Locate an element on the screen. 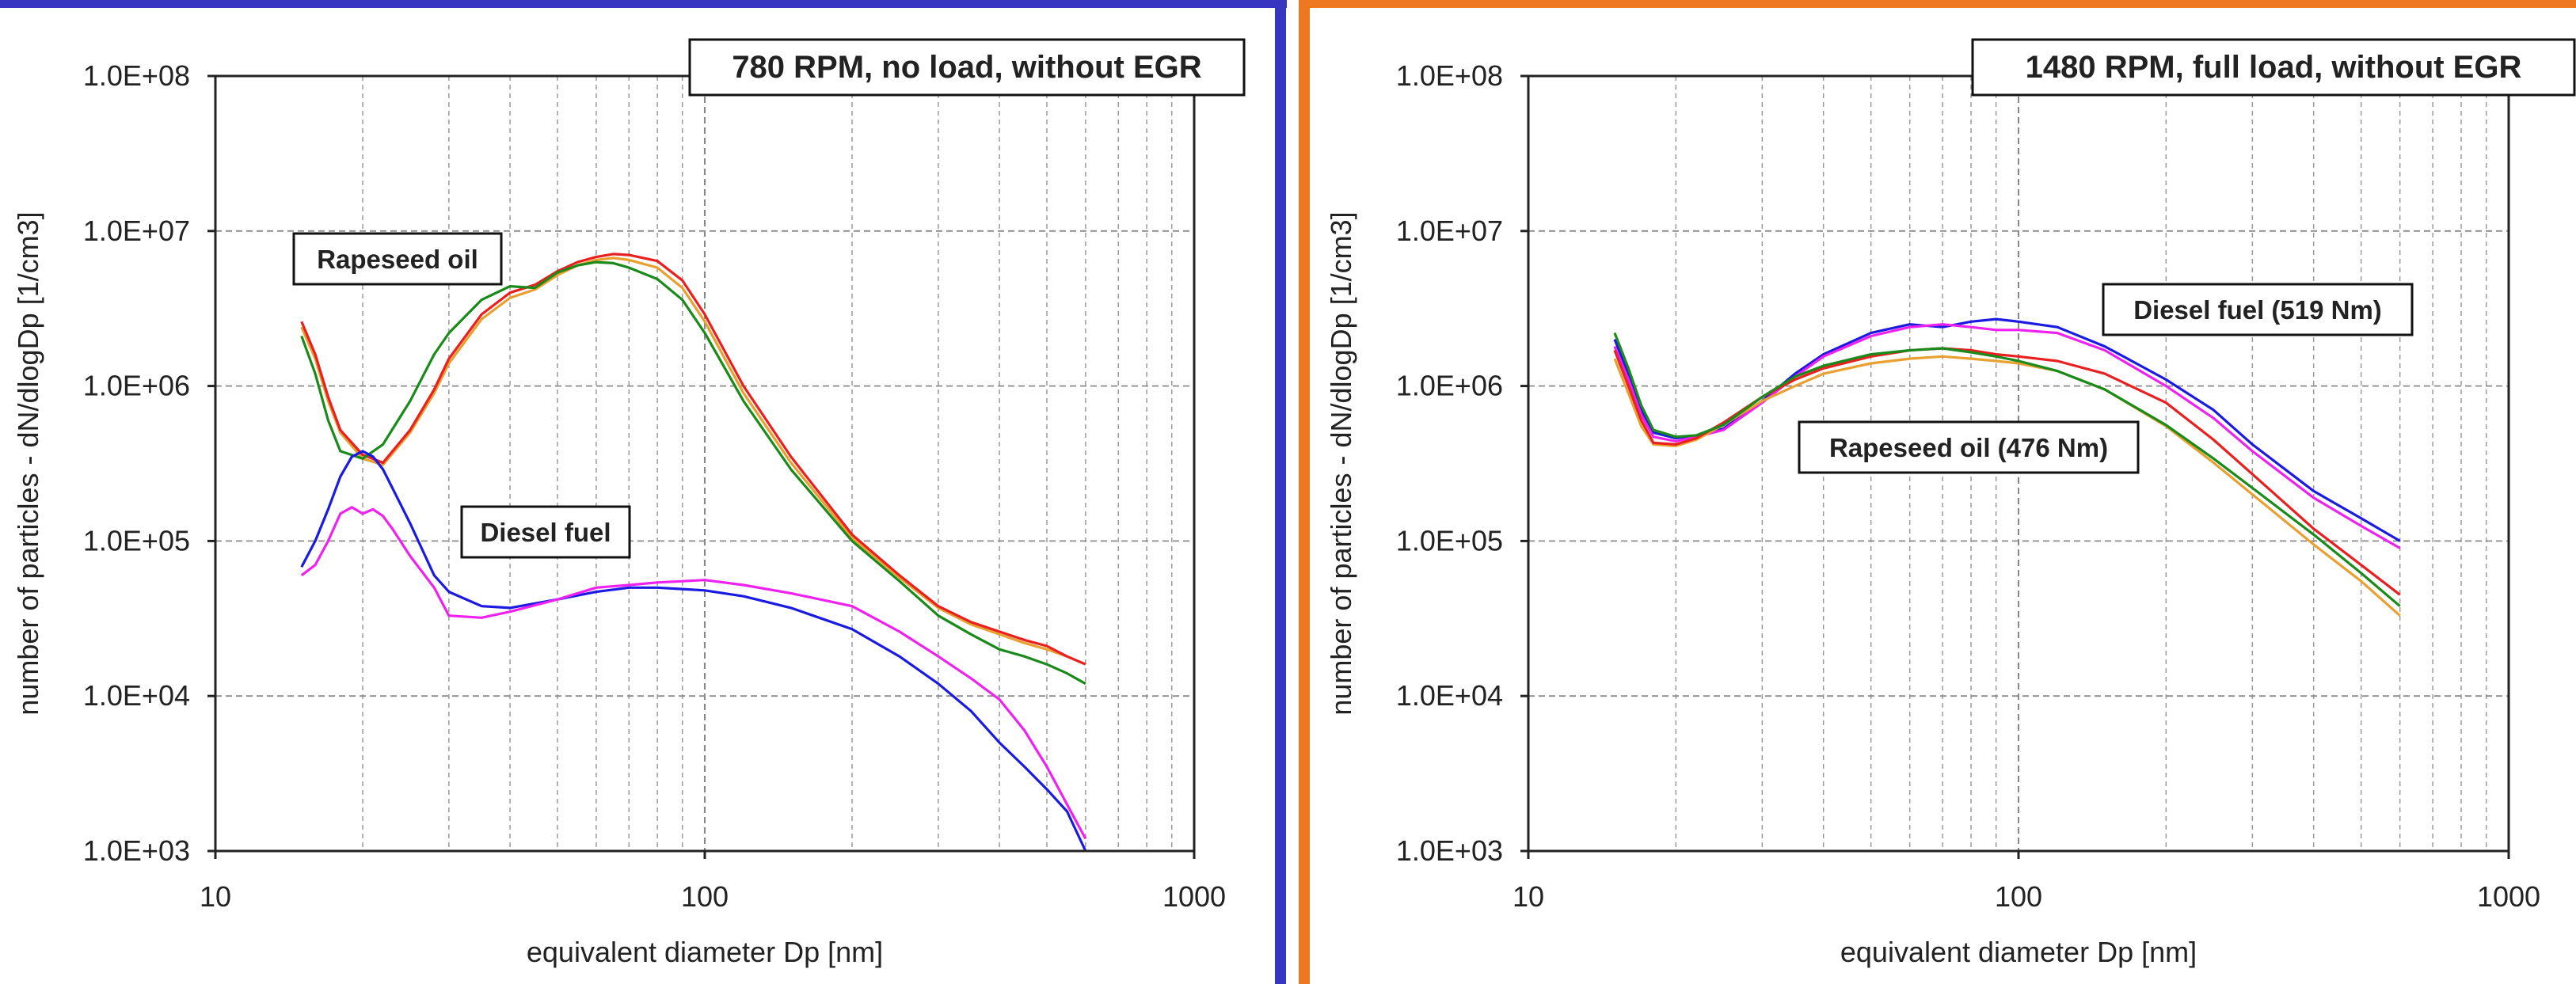 The width and height of the screenshot is (2576, 984). chart-left-title: 780 RPM, no load, without EGR is located at coordinates (966, 67).